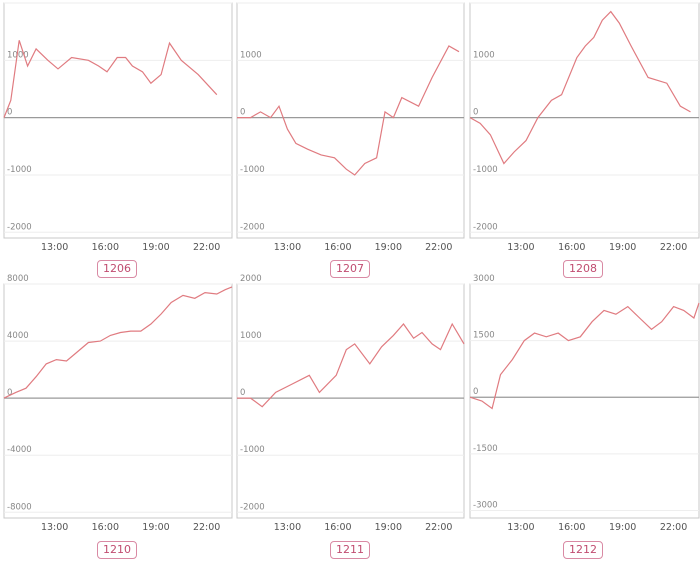 The height and width of the screenshot is (562, 700). I want to click on y-tick-label: -4000, so click(19, 450).